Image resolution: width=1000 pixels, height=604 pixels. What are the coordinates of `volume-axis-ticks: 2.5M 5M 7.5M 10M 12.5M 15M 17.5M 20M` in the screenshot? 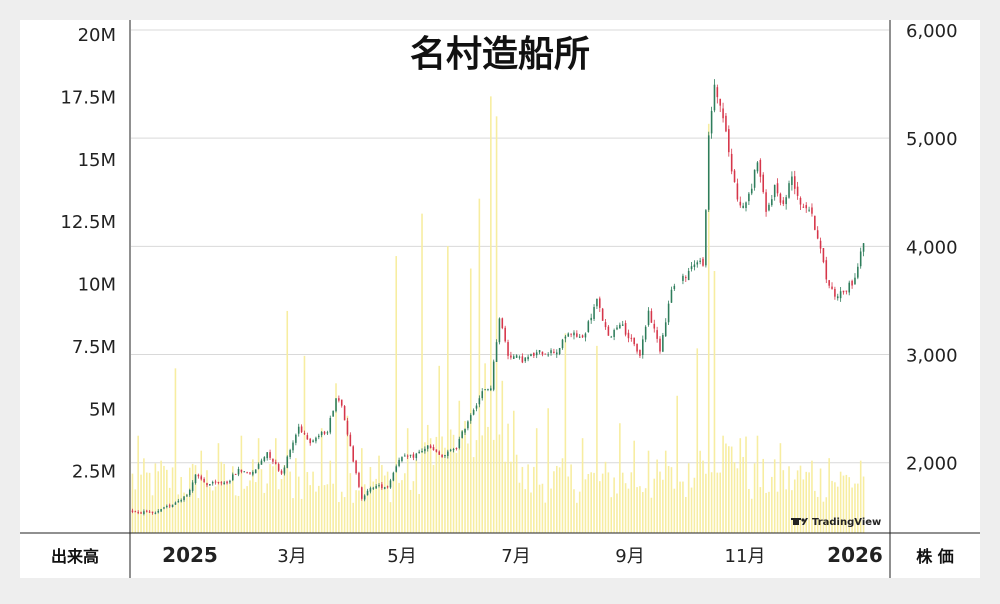 It's located at (88, 254).